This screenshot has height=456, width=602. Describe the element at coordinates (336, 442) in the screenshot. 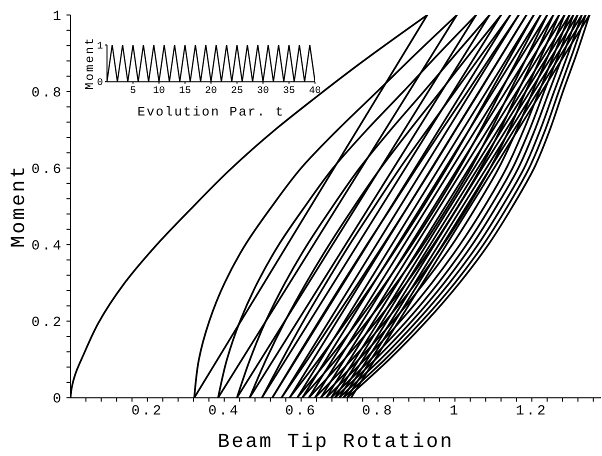

I see `x-axis-title: Beam Tip Rotation` at that location.